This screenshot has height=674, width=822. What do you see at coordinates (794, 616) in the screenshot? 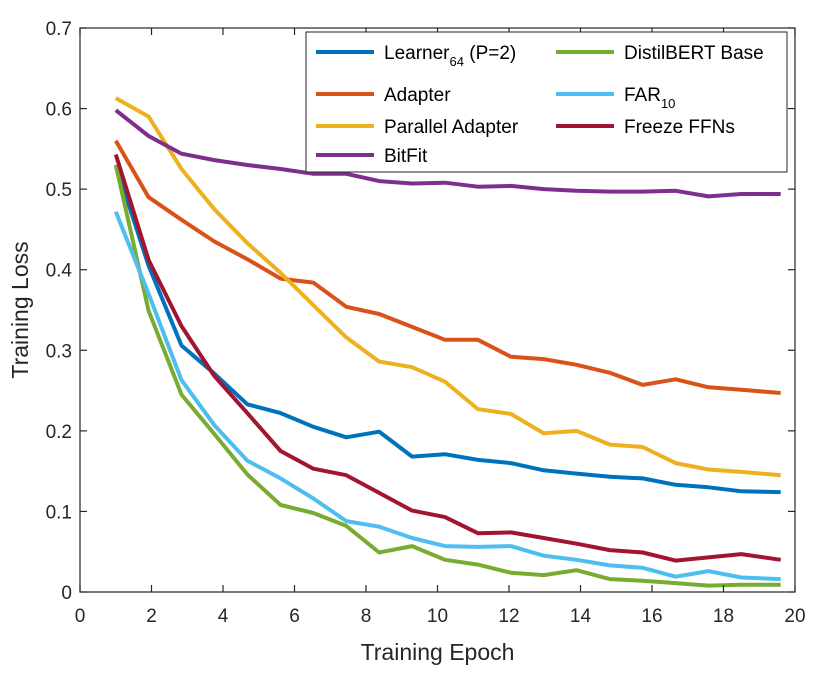
I see `x-tick-label: 20` at bounding box center [794, 616].